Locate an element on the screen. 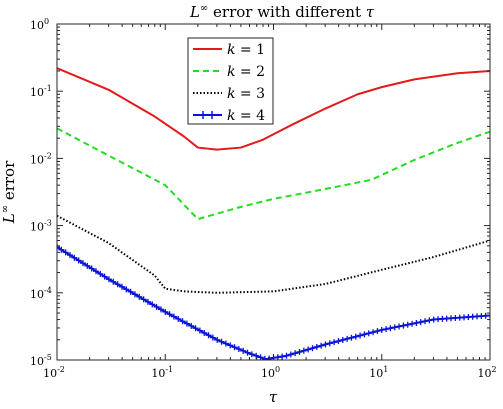  legend-item-k3: k = 3 is located at coordinates (229, 94).